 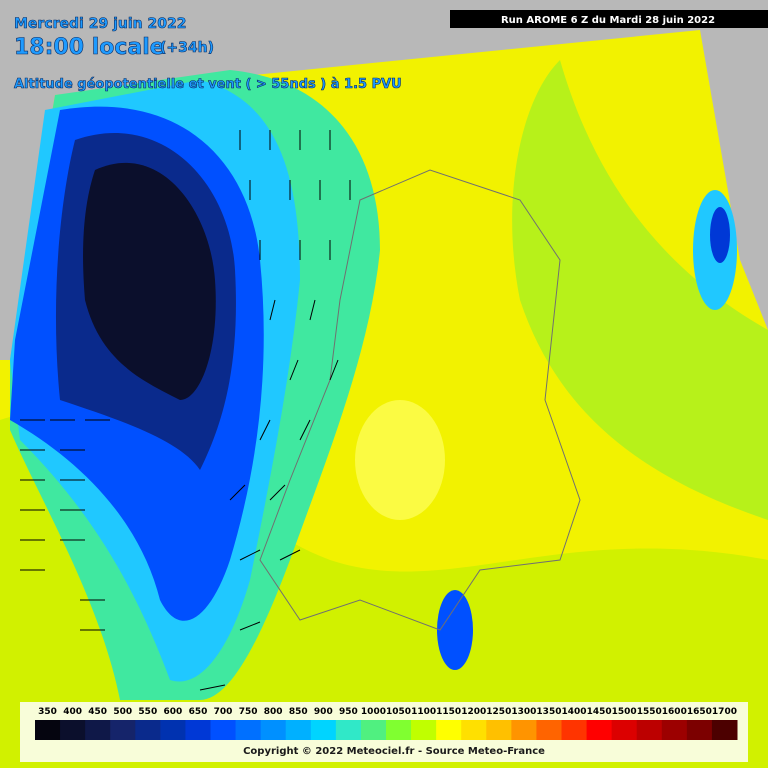 I want to click on level-label: 1000, so click(x=373, y=712).